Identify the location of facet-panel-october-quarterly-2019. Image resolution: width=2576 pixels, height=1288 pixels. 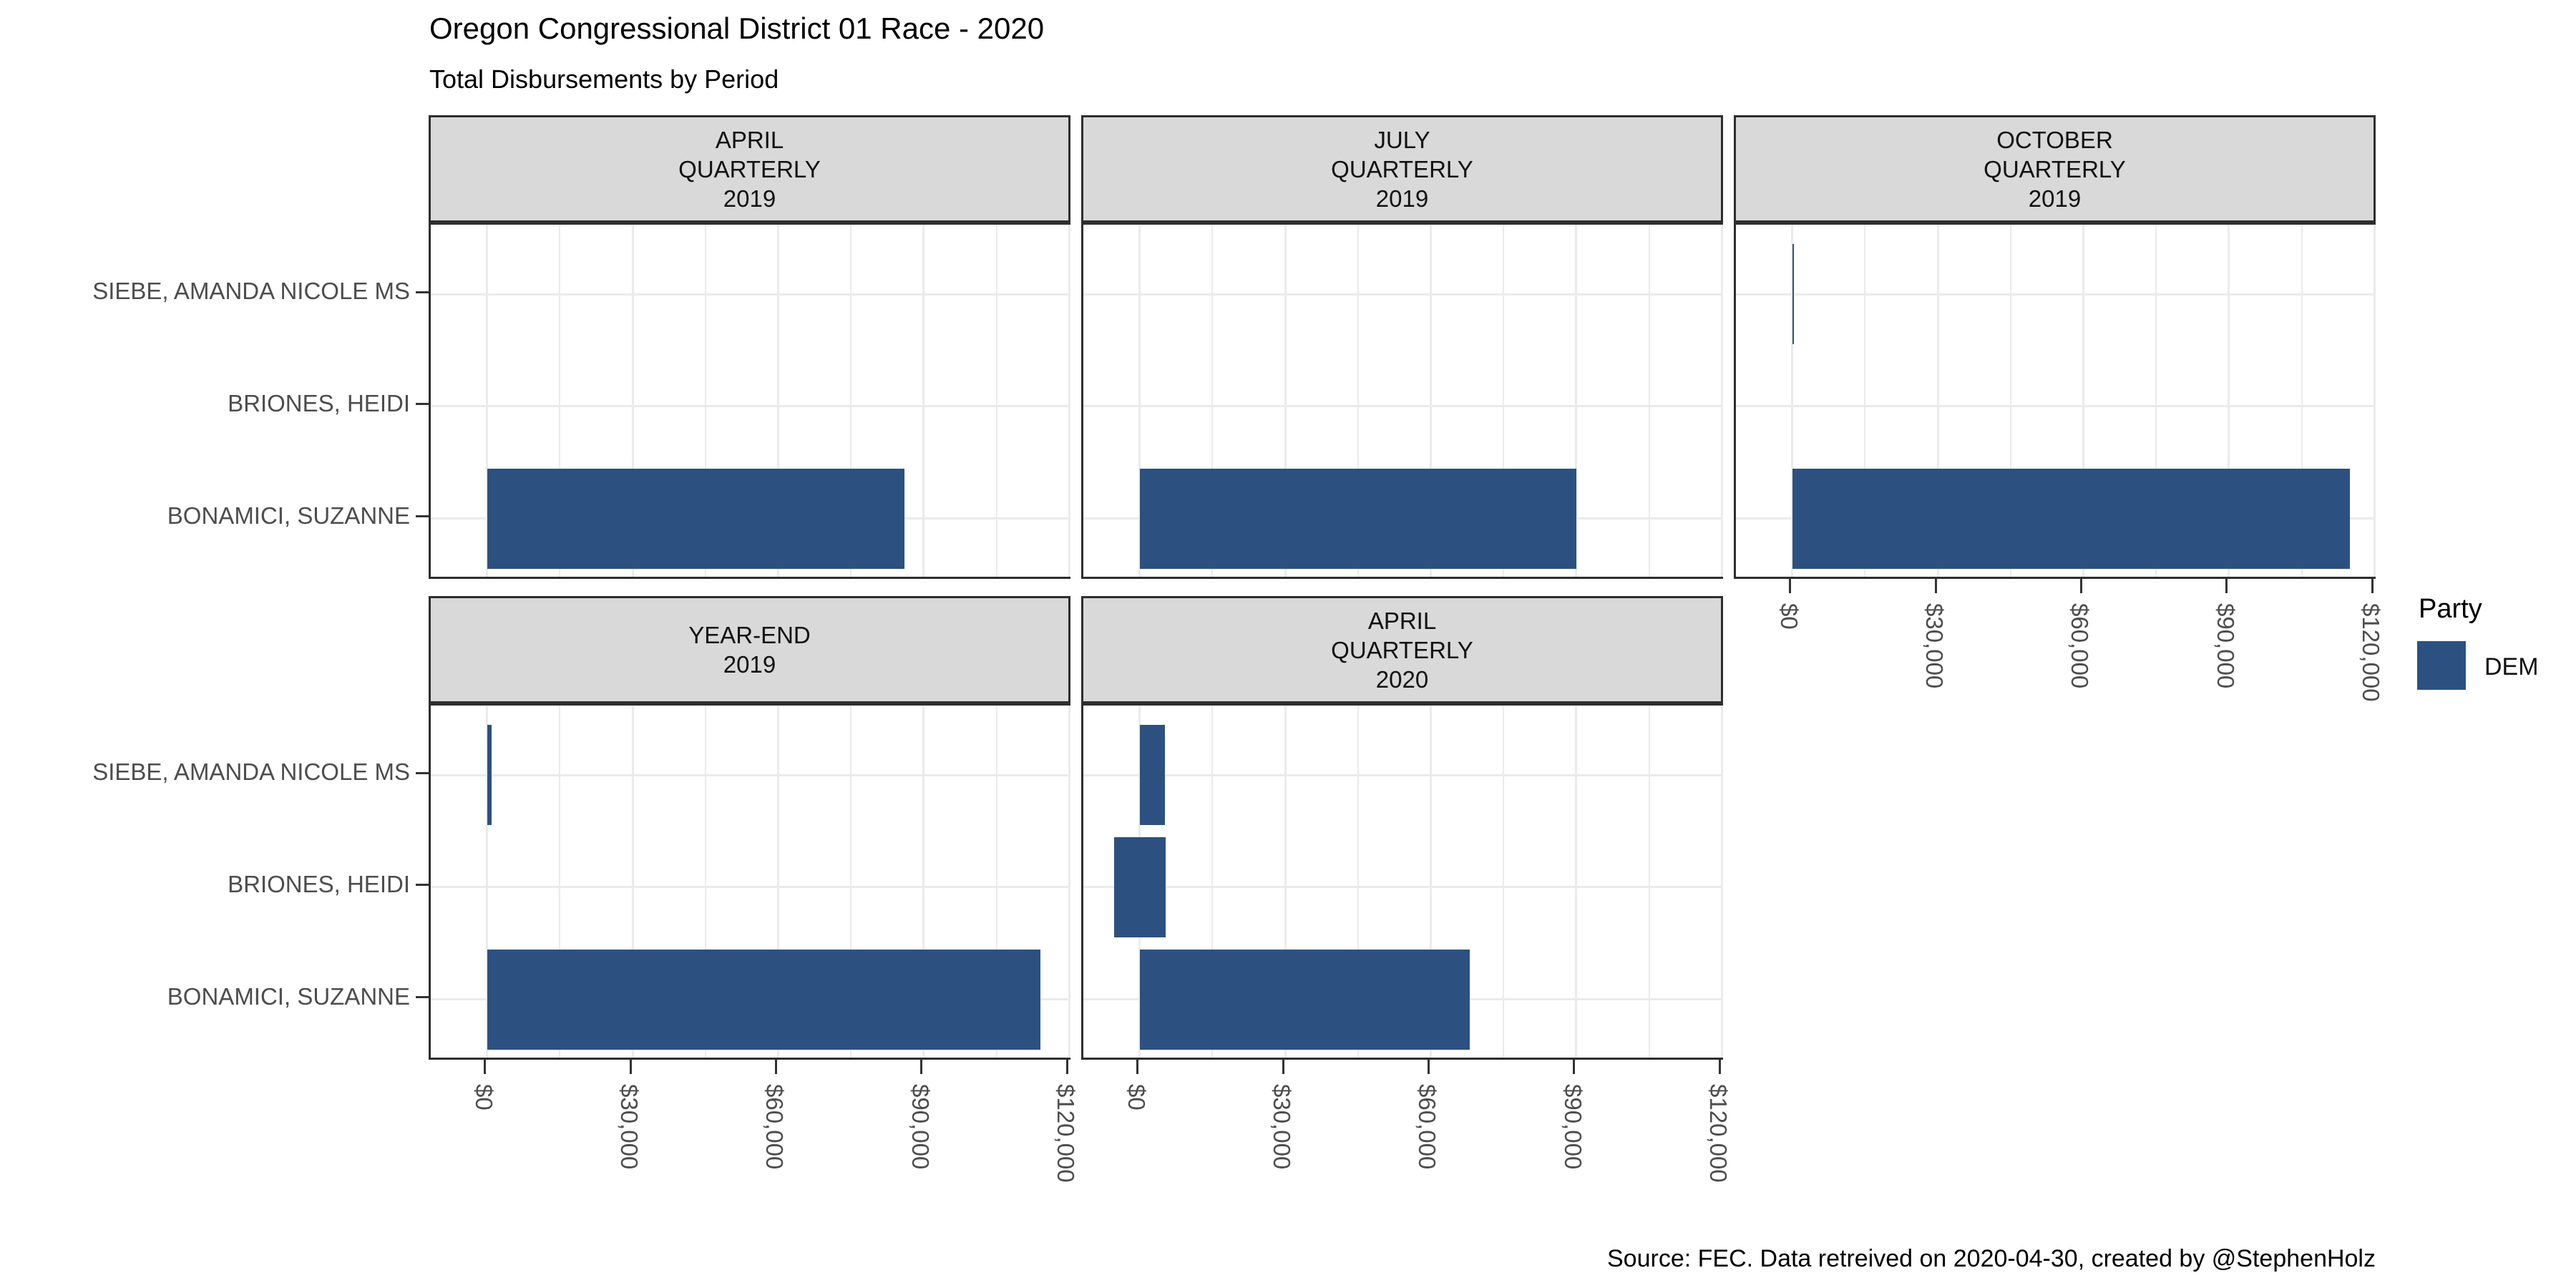
(2055, 401).